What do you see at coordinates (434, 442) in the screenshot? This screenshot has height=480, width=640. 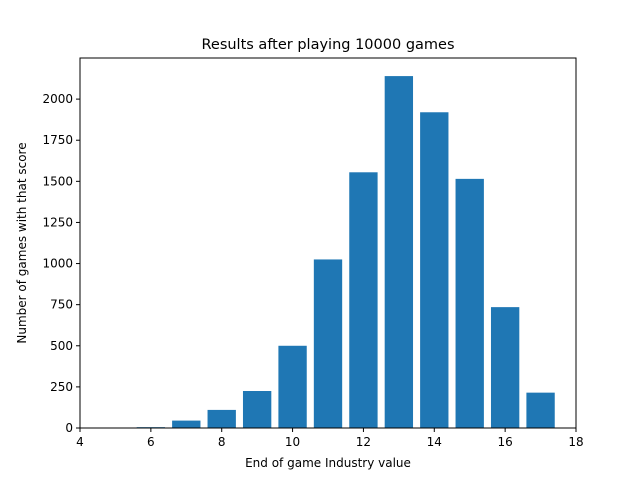 I see `x-tick-label: 14` at bounding box center [434, 442].